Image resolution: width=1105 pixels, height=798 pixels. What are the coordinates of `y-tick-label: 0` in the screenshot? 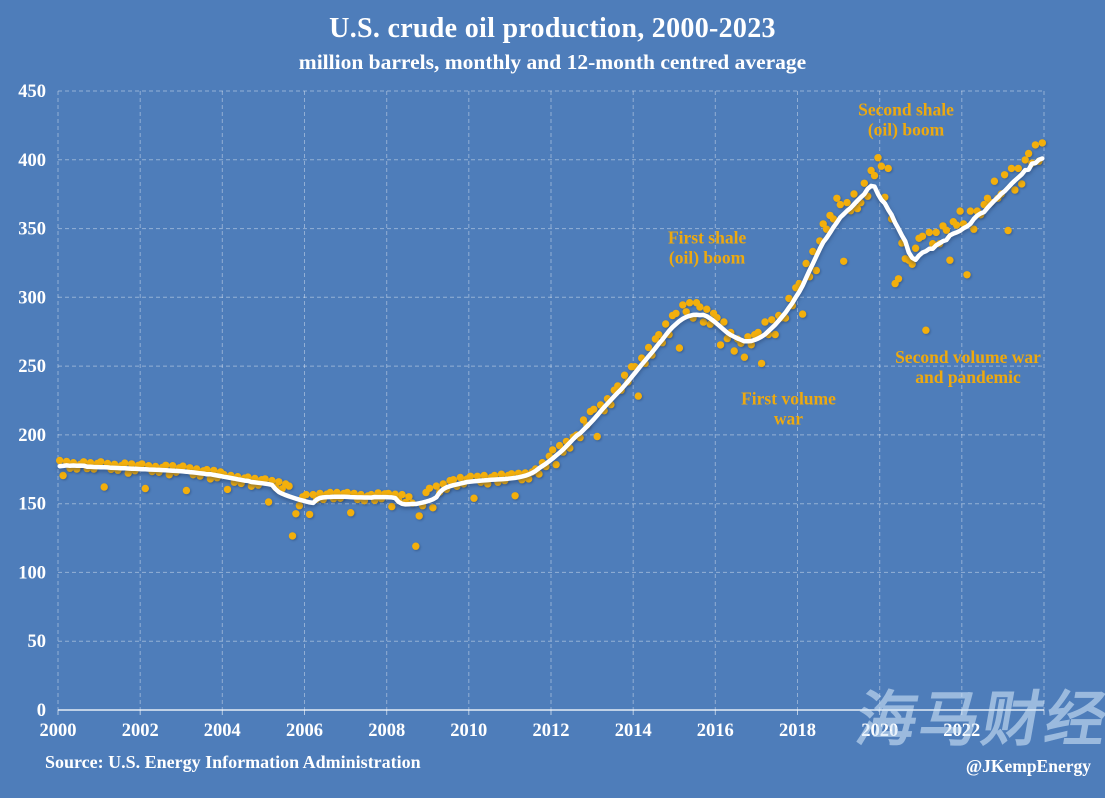 It's located at (41, 711).